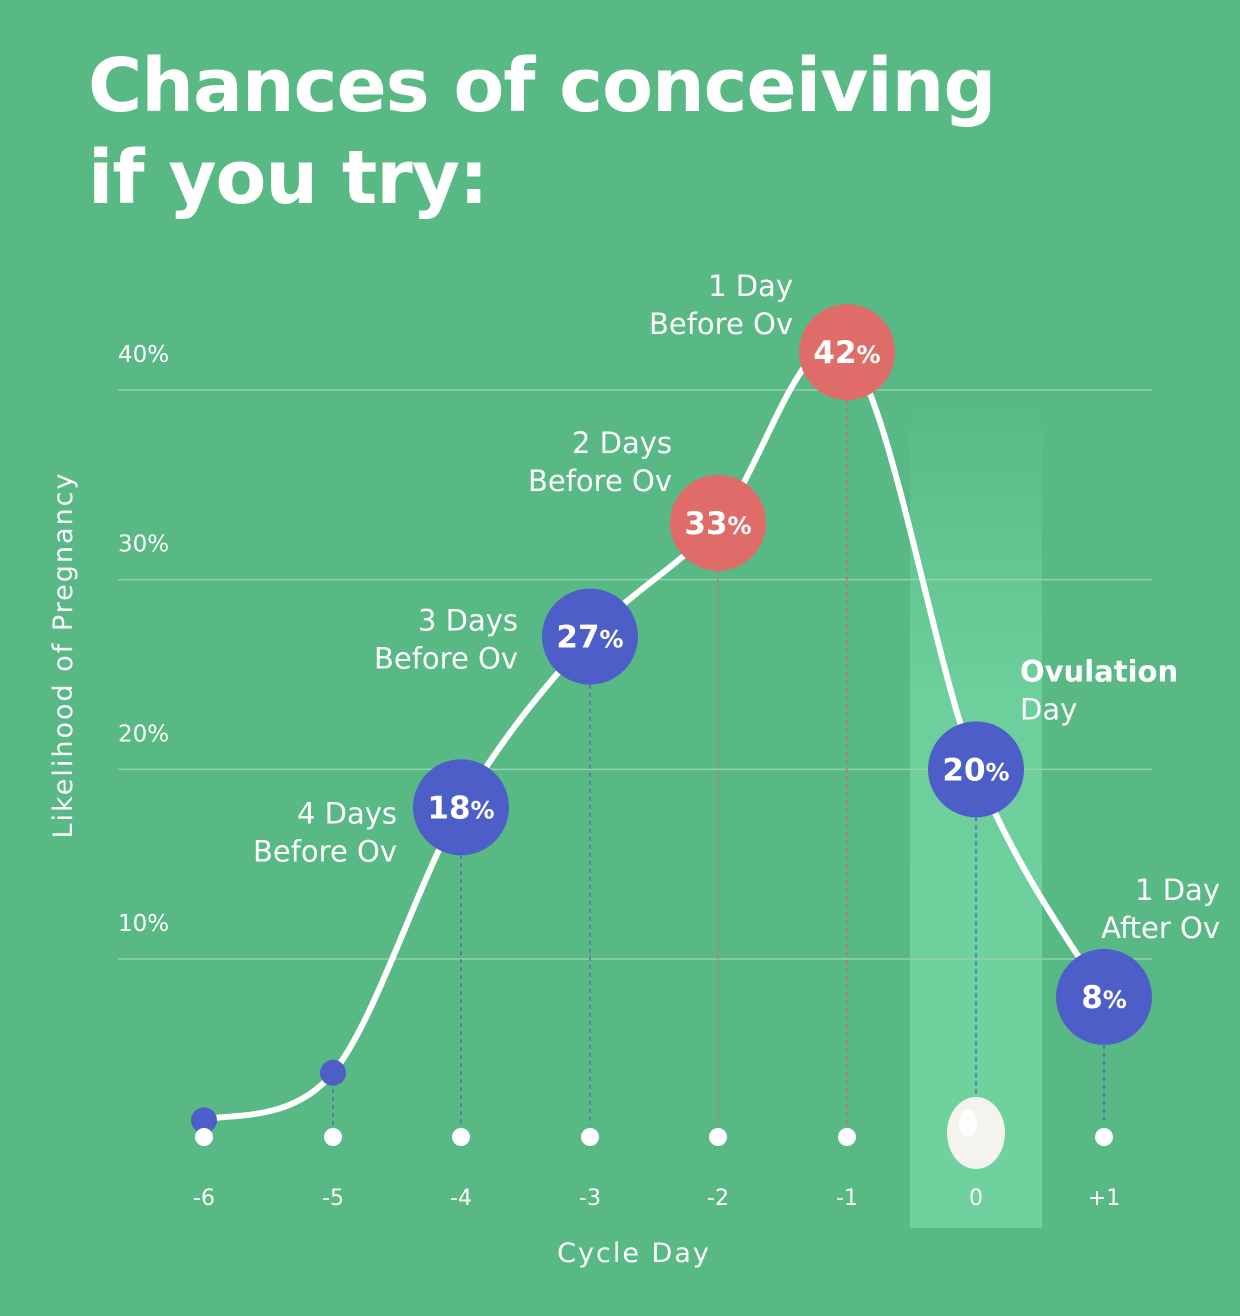 The image size is (1240, 1316). What do you see at coordinates (968, 1123) in the screenshot?
I see `egg-highlight` at bounding box center [968, 1123].